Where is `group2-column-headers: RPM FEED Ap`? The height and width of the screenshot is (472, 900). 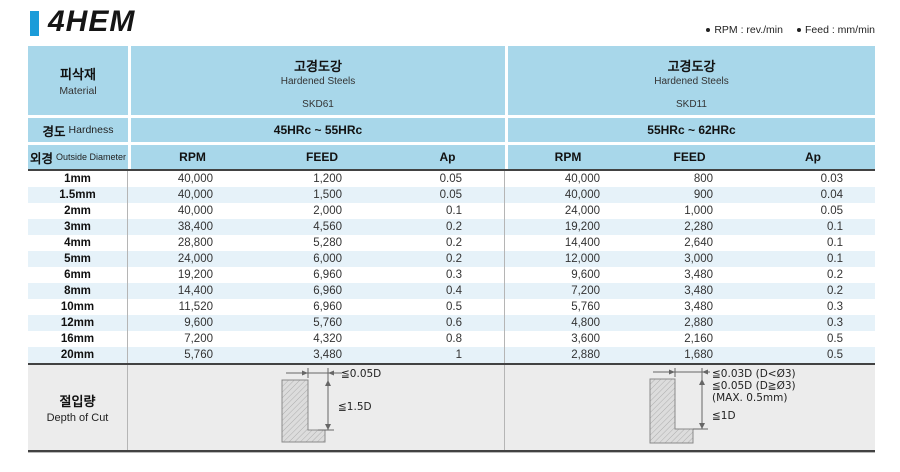 group2-column-headers: RPM FEED Ap is located at coordinates (691, 157).